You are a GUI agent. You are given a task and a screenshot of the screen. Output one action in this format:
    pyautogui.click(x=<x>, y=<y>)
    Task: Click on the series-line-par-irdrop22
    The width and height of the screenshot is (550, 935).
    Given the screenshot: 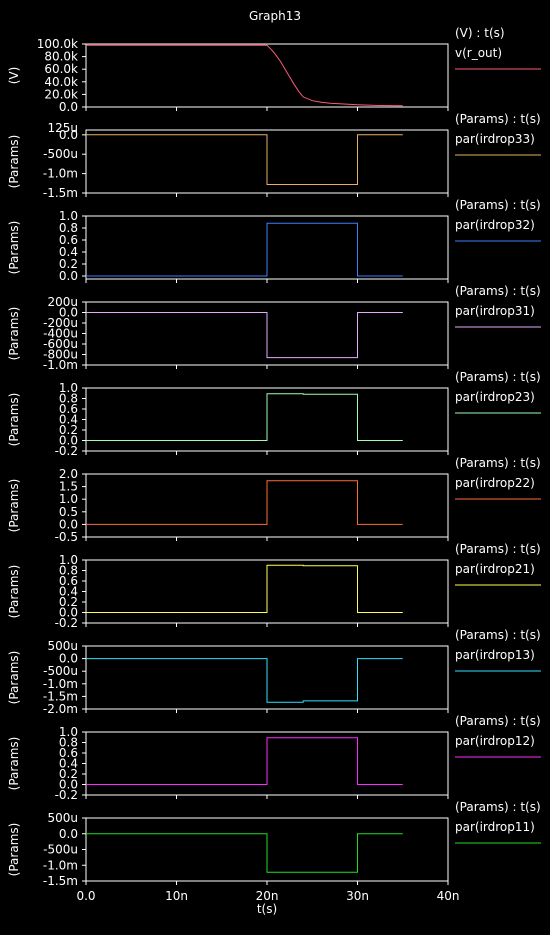 What is the action you would take?
    pyautogui.click(x=244, y=502)
    